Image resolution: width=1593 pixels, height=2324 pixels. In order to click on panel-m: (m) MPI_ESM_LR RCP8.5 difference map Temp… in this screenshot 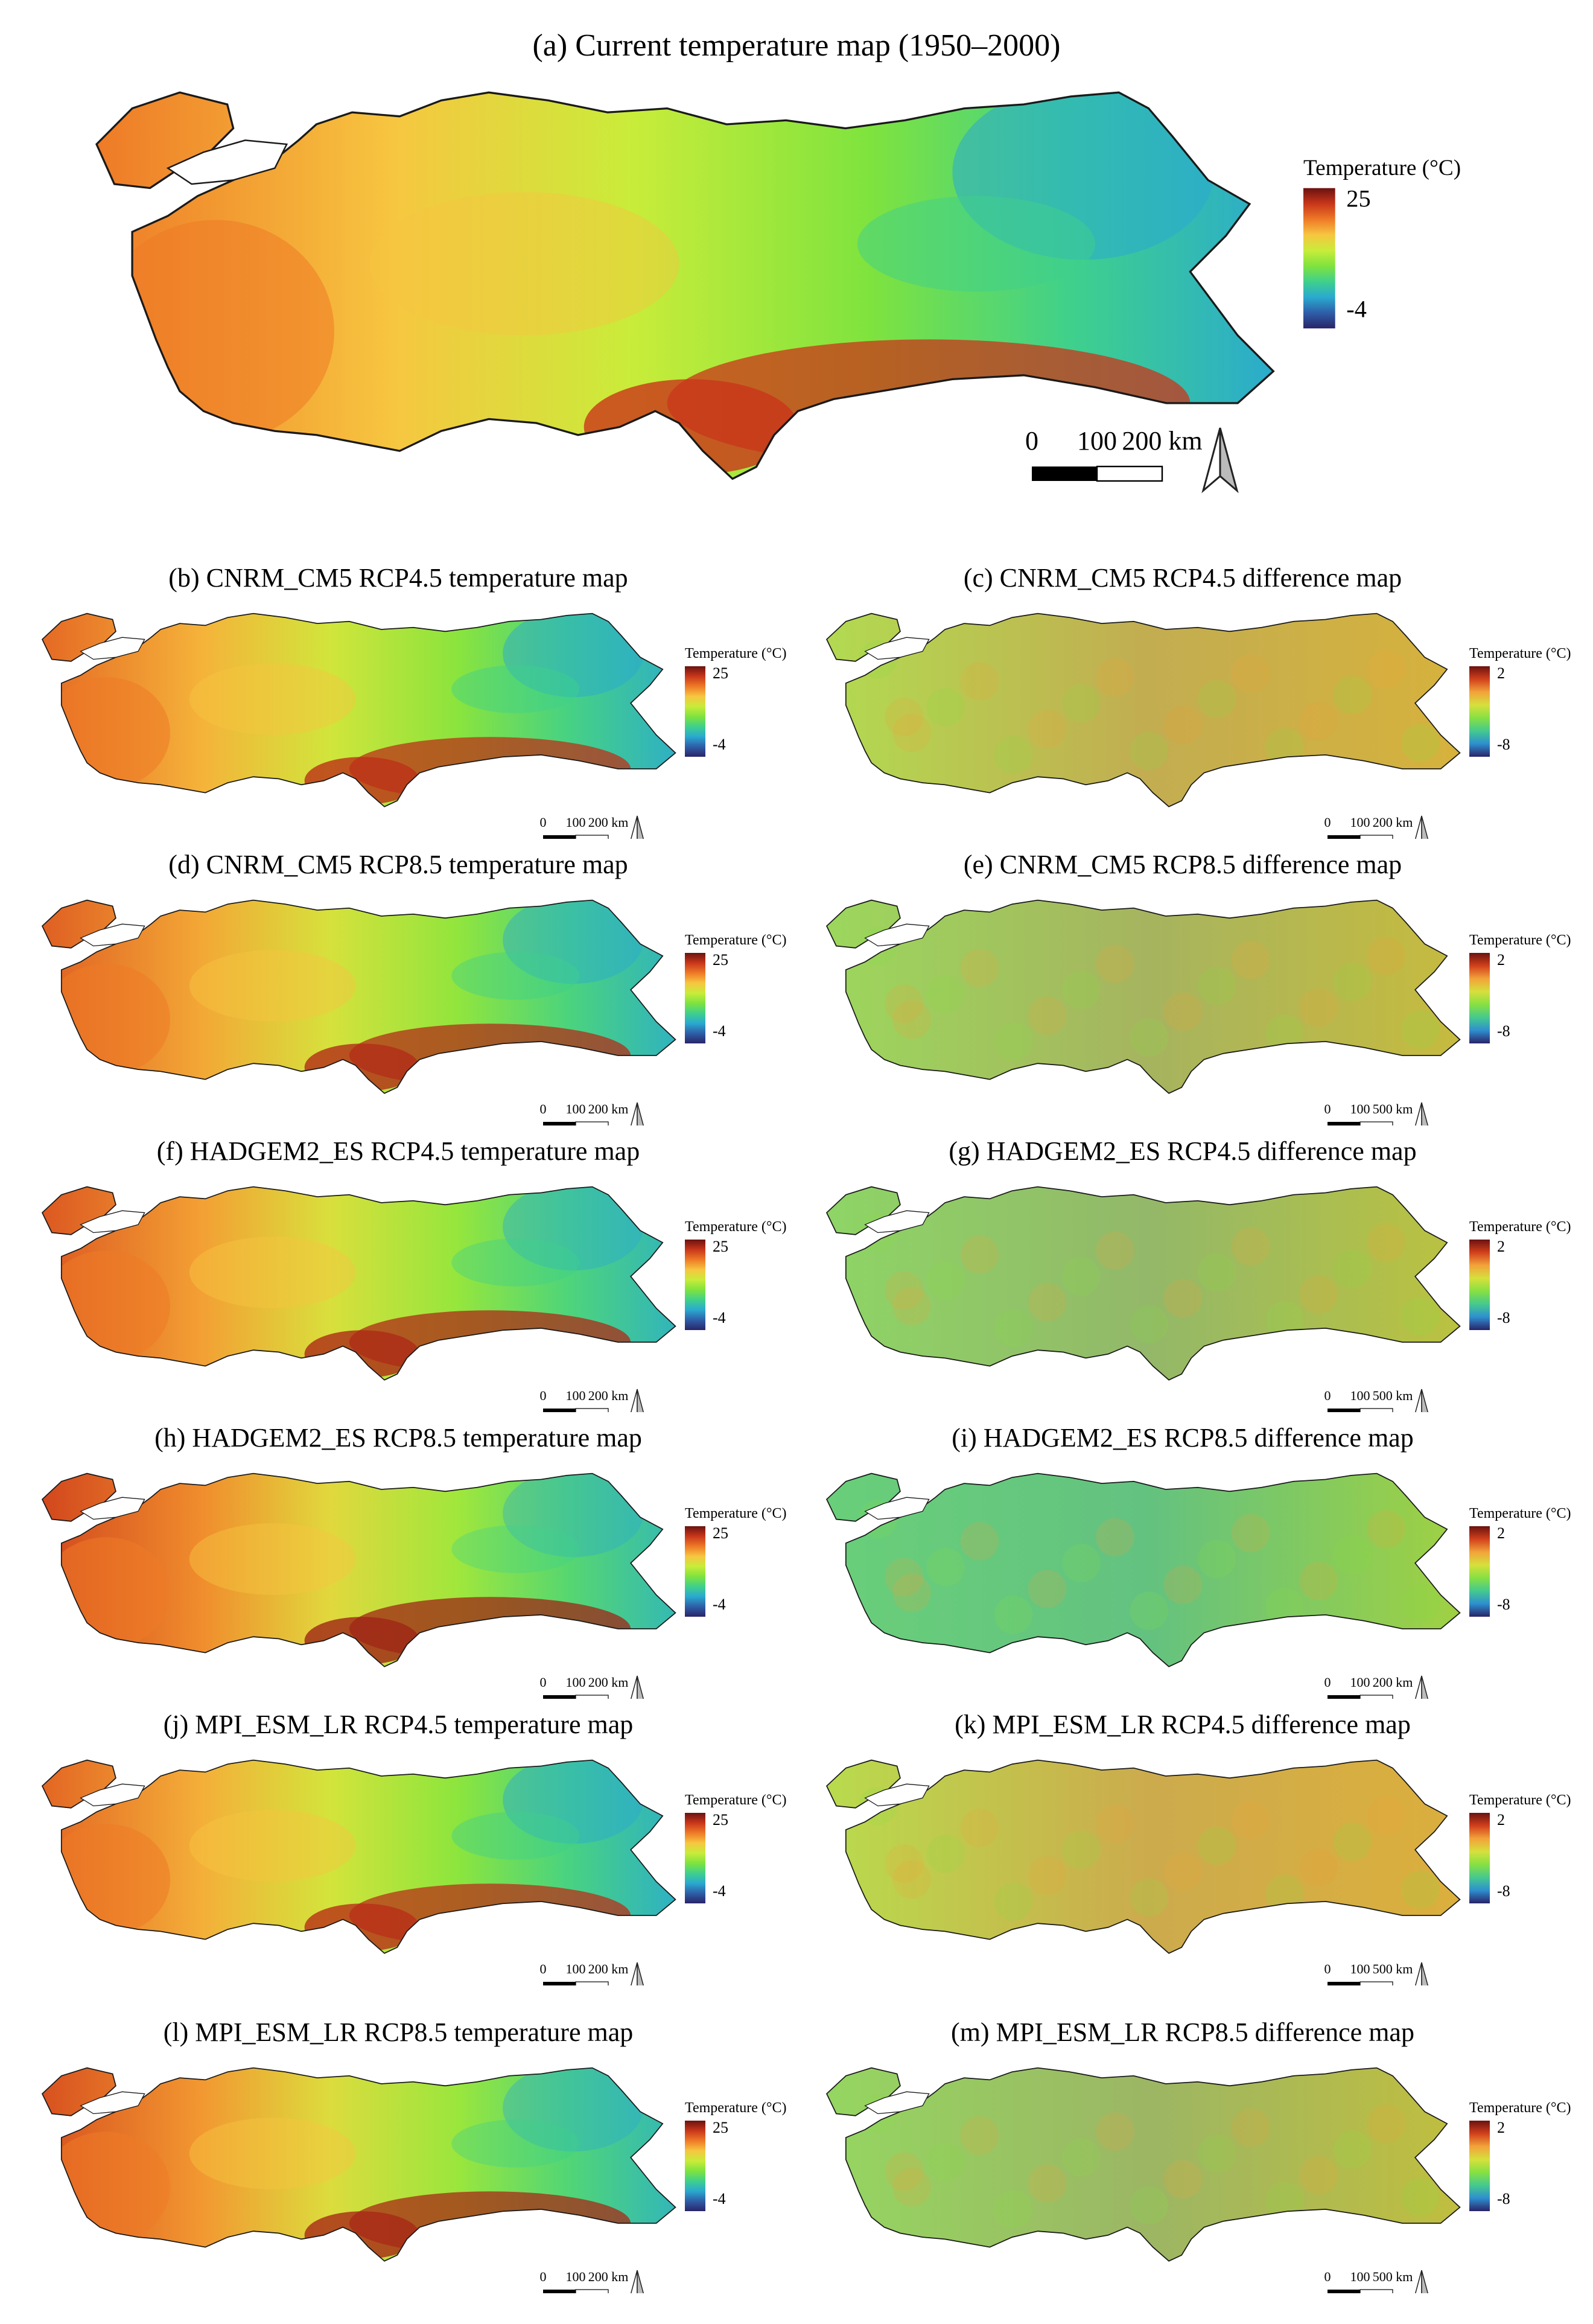, I will do `click(1198, 2155)`.